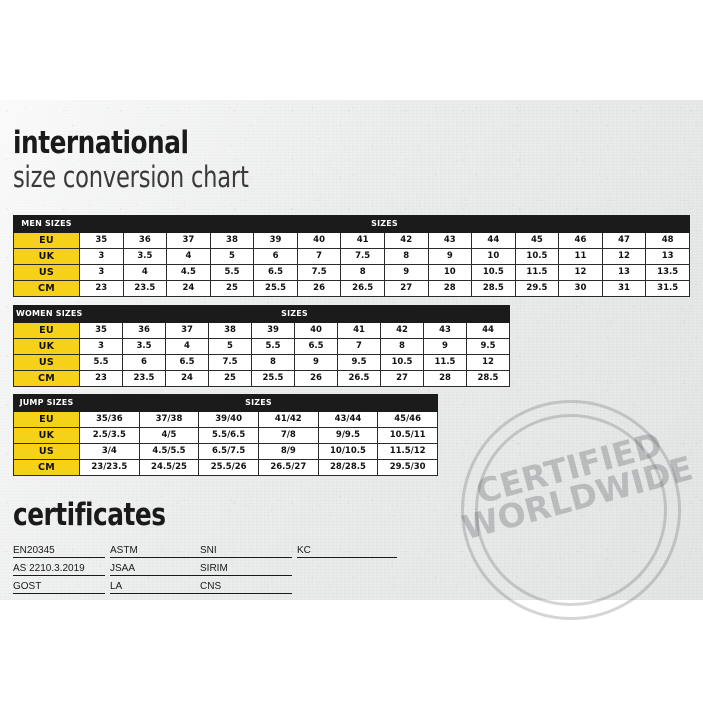 The image size is (703, 703). I want to click on size-cell: 41, so click(359, 330).